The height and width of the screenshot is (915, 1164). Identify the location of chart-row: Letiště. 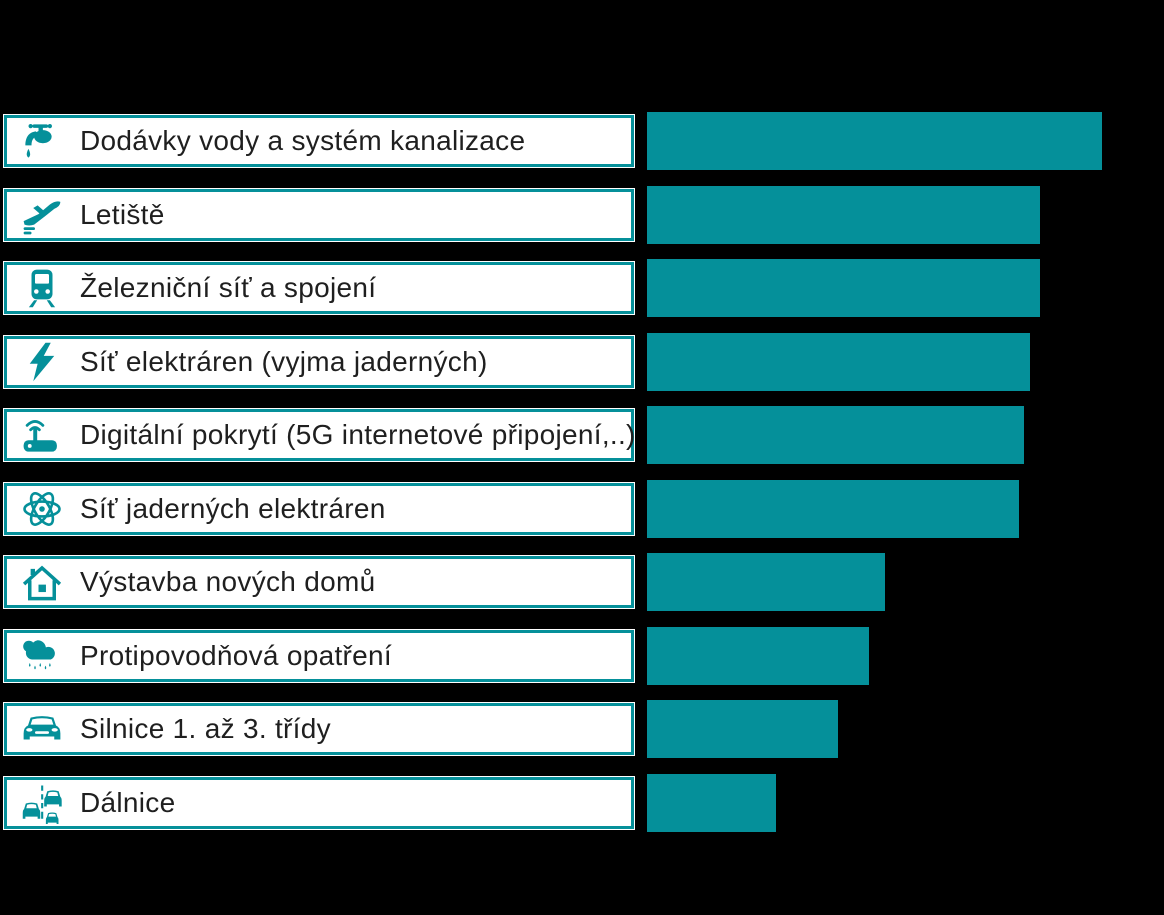
(582, 214).